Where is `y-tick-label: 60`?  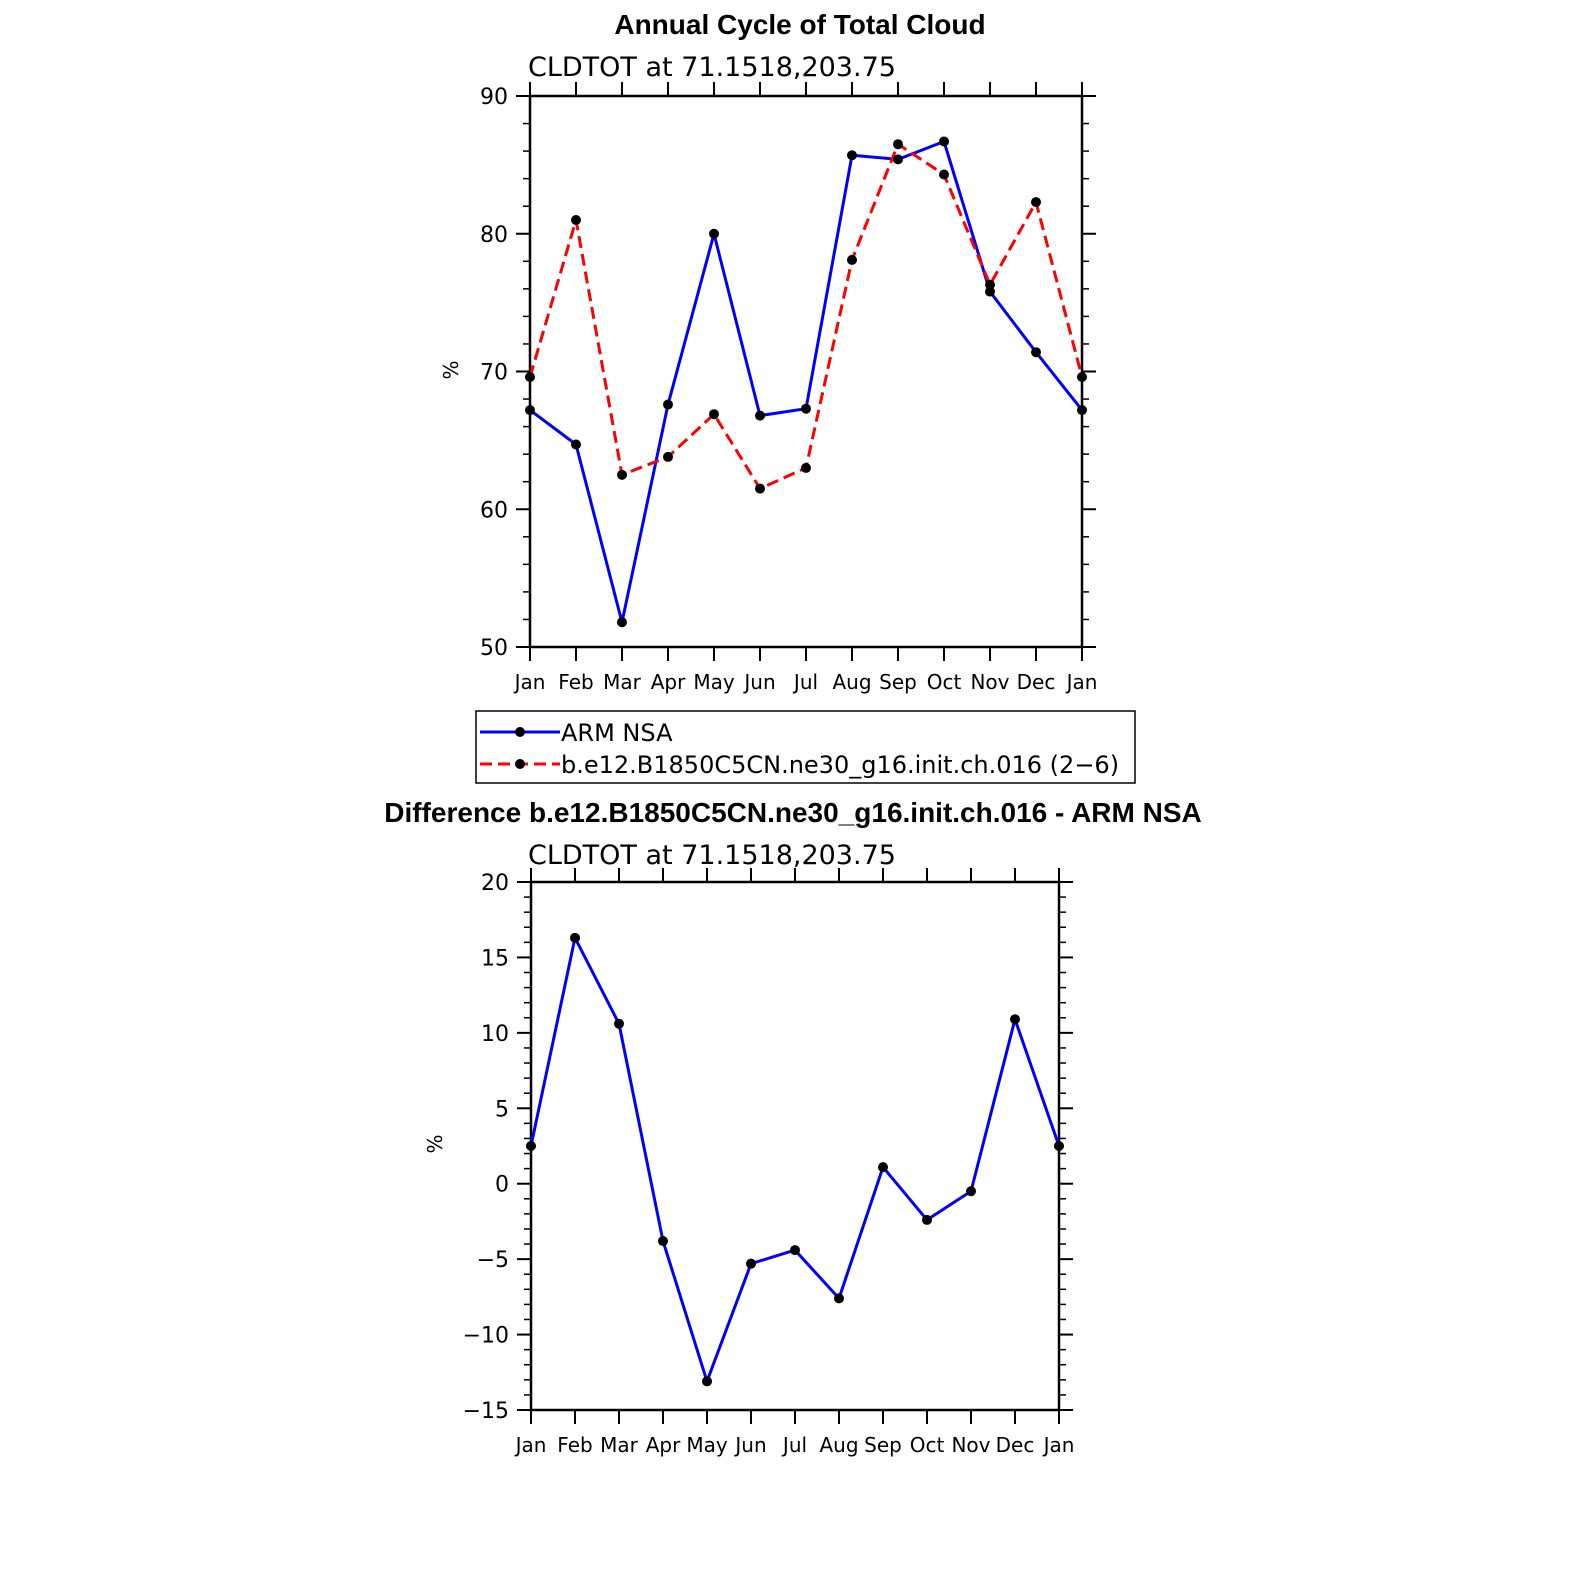
y-tick-label: 60 is located at coordinates (494, 510).